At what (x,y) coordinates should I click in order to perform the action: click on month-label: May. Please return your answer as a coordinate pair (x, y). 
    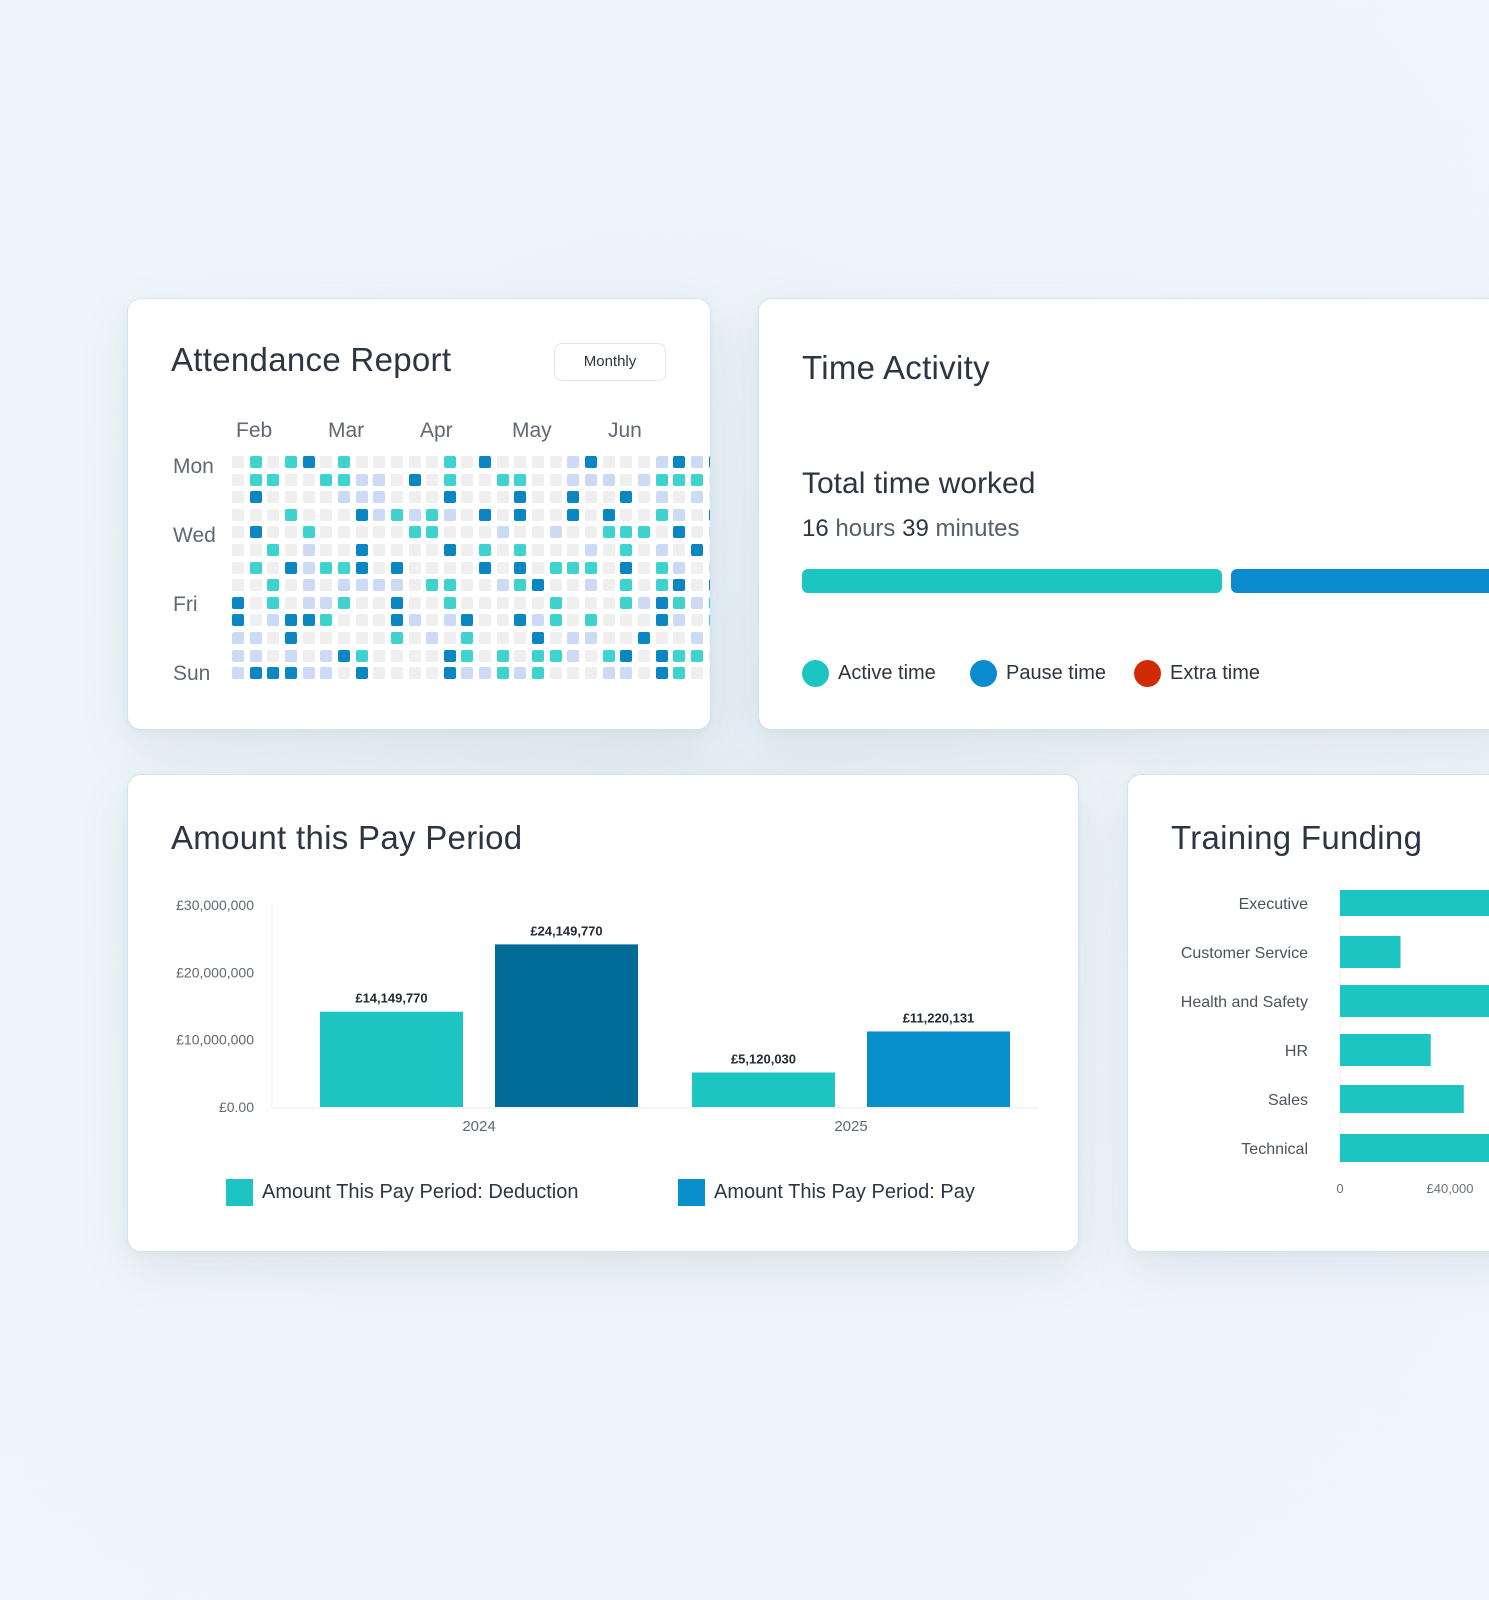
    Looking at the image, I should click on (532, 430).